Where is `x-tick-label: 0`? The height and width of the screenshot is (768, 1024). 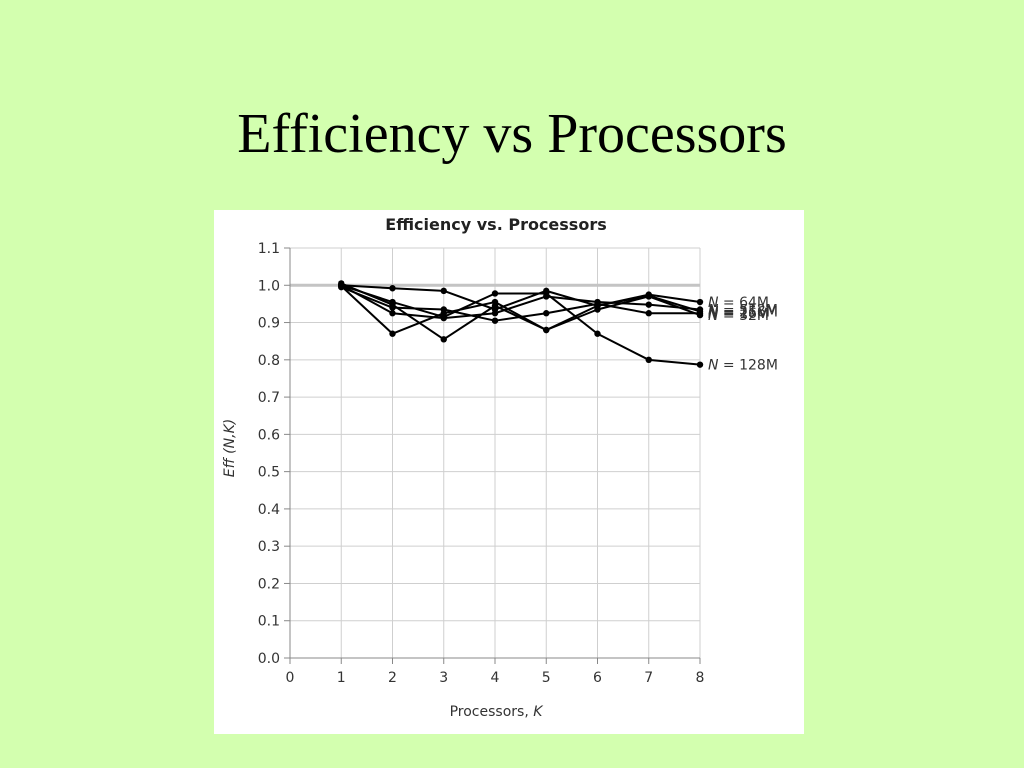
x-tick-label: 0 is located at coordinates (290, 678).